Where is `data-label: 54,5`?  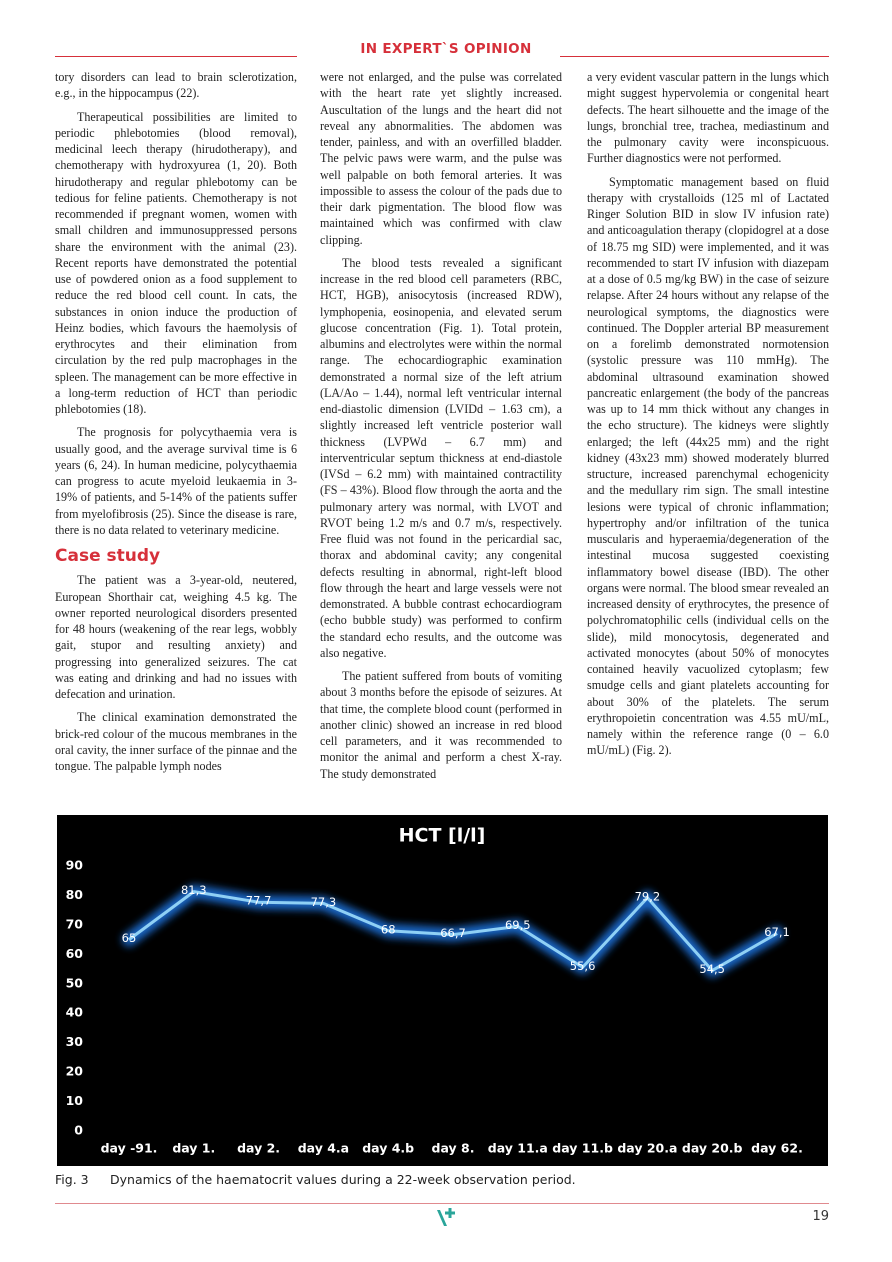
data-label: 54,5 is located at coordinates (712, 969).